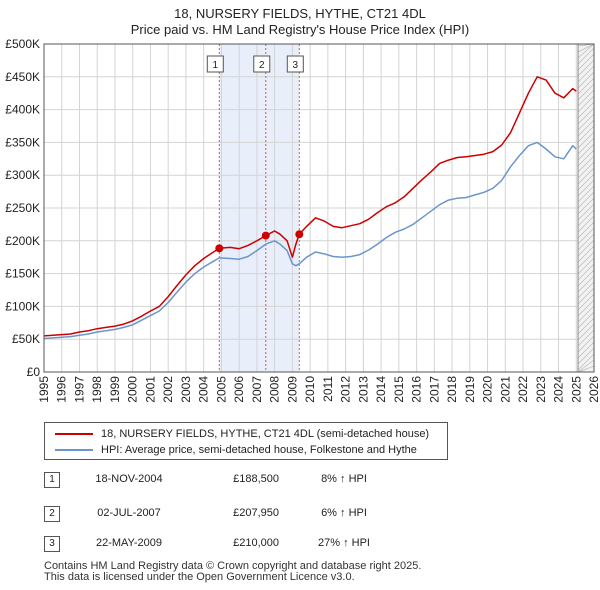 This screenshot has width=600, height=590. Describe the element at coordinates (488, 389) in the screenshot. I see `x-tick-label: 2020` at that location.